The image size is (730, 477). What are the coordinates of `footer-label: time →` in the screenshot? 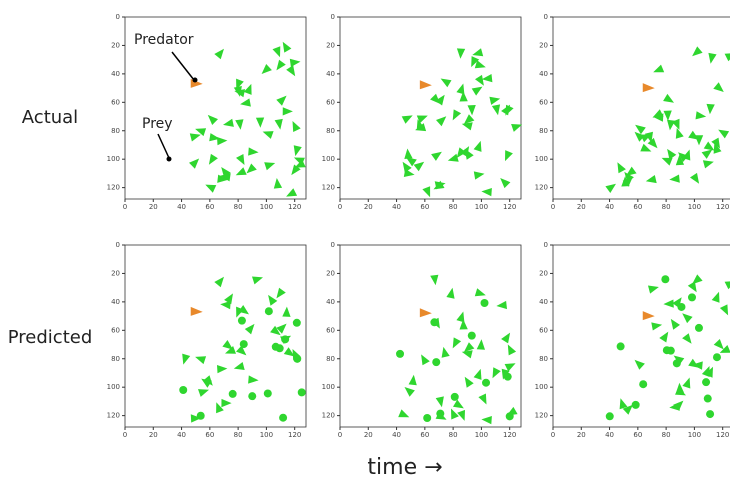 It's located at (404, 466).